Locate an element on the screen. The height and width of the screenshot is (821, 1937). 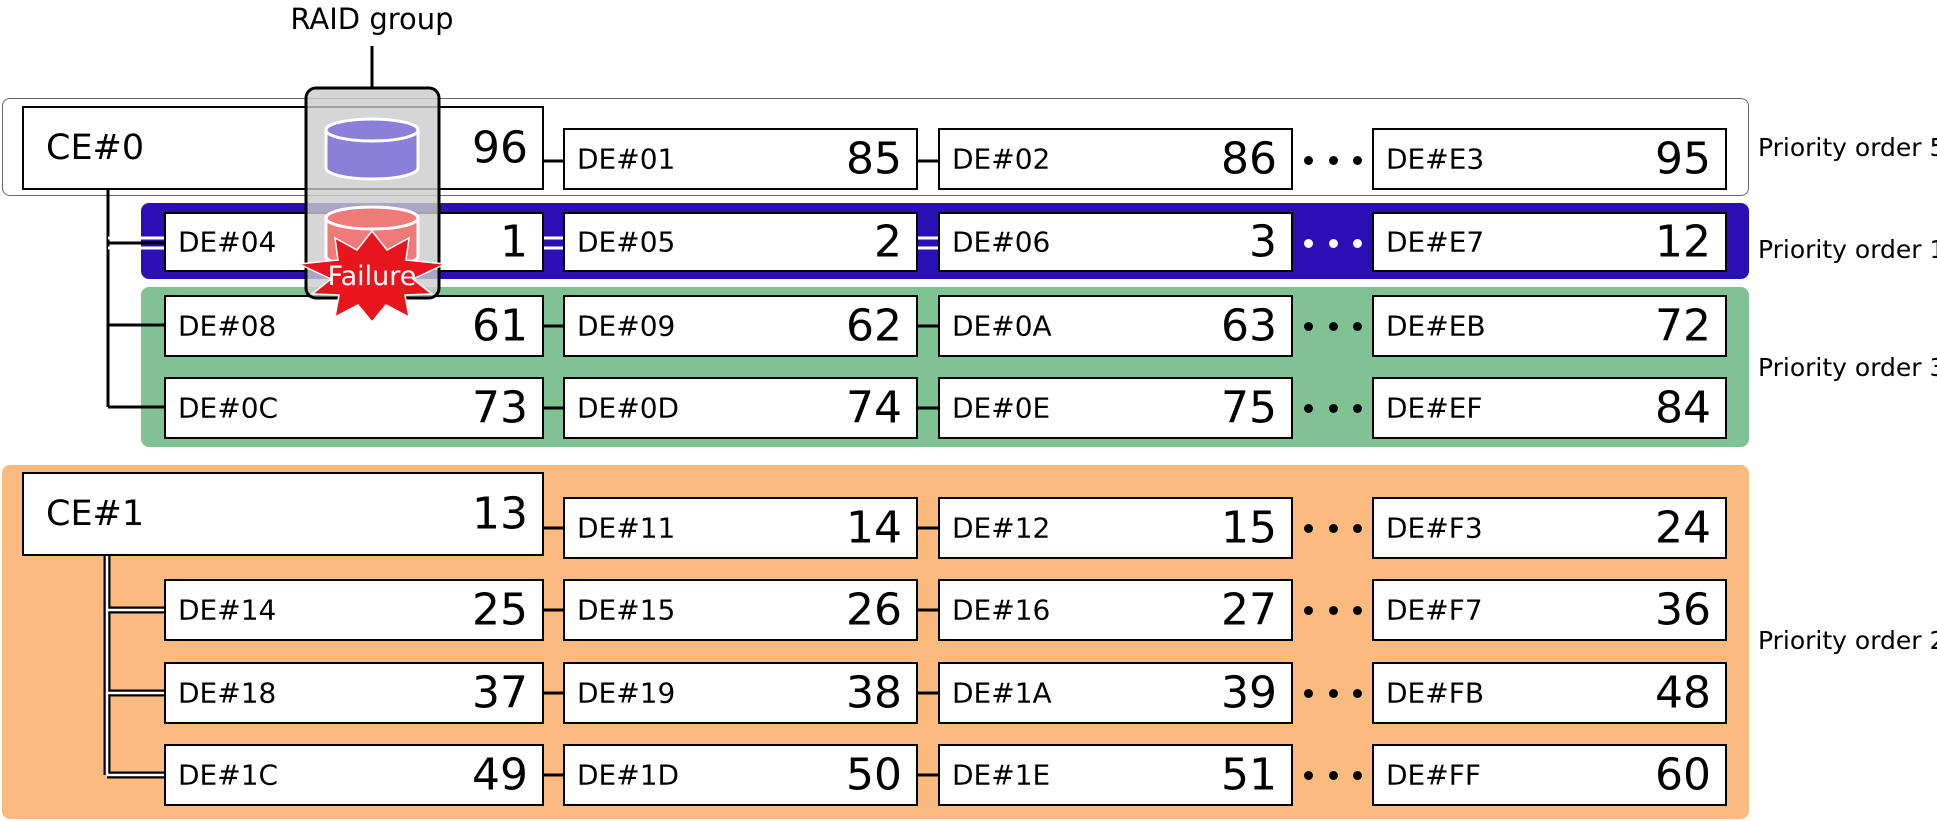
de-value: 62 is located at coordinates (874, 326).